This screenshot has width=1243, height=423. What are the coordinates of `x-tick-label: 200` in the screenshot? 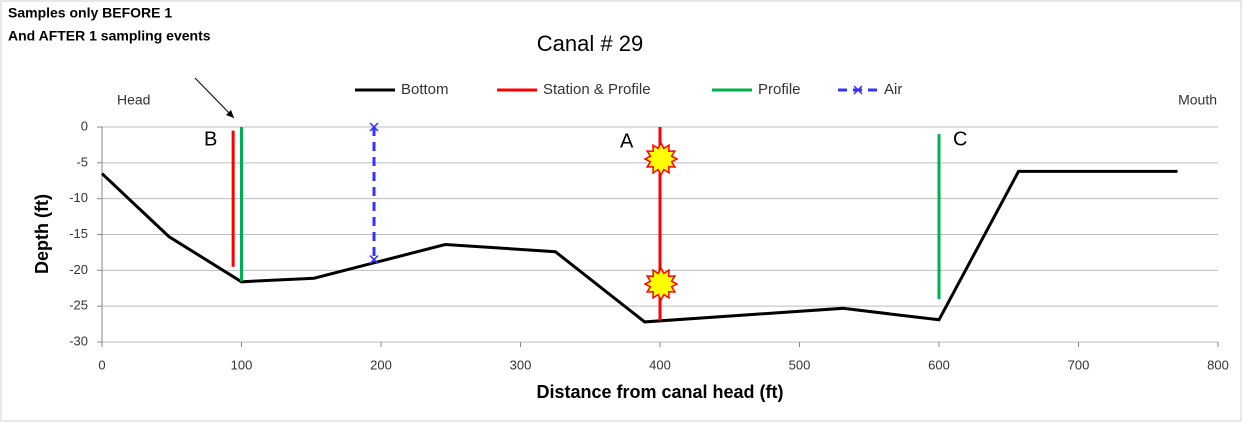 It's located at (381, 364).